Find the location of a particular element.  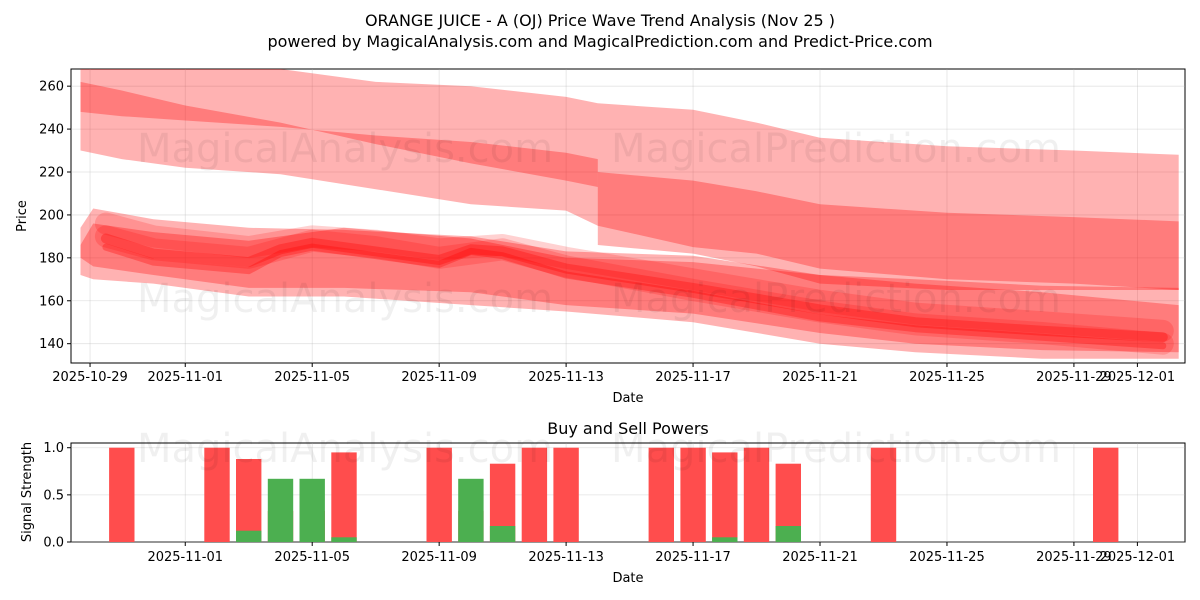

power-watermarks: MagicalAnalysis.com MagicalPrediction.com is located at coordinates (599, 449).